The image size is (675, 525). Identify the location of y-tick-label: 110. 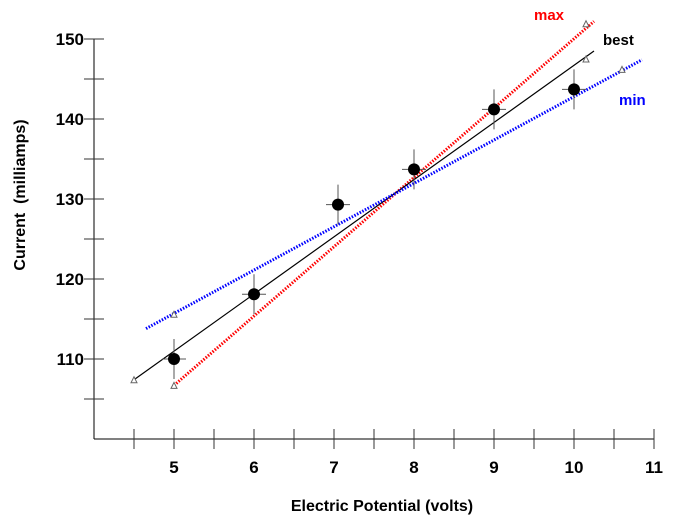
(70, 359).